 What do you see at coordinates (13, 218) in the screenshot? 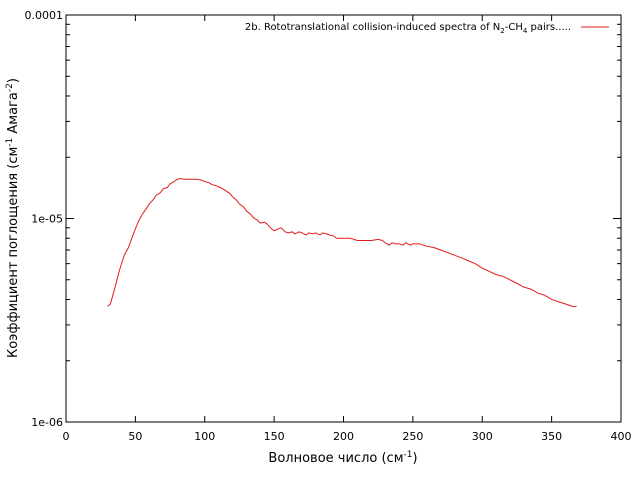
I see `y-axis-label: Коэффициент поглощения (см-1 Амага-2)` at bounding box center [13, 218].